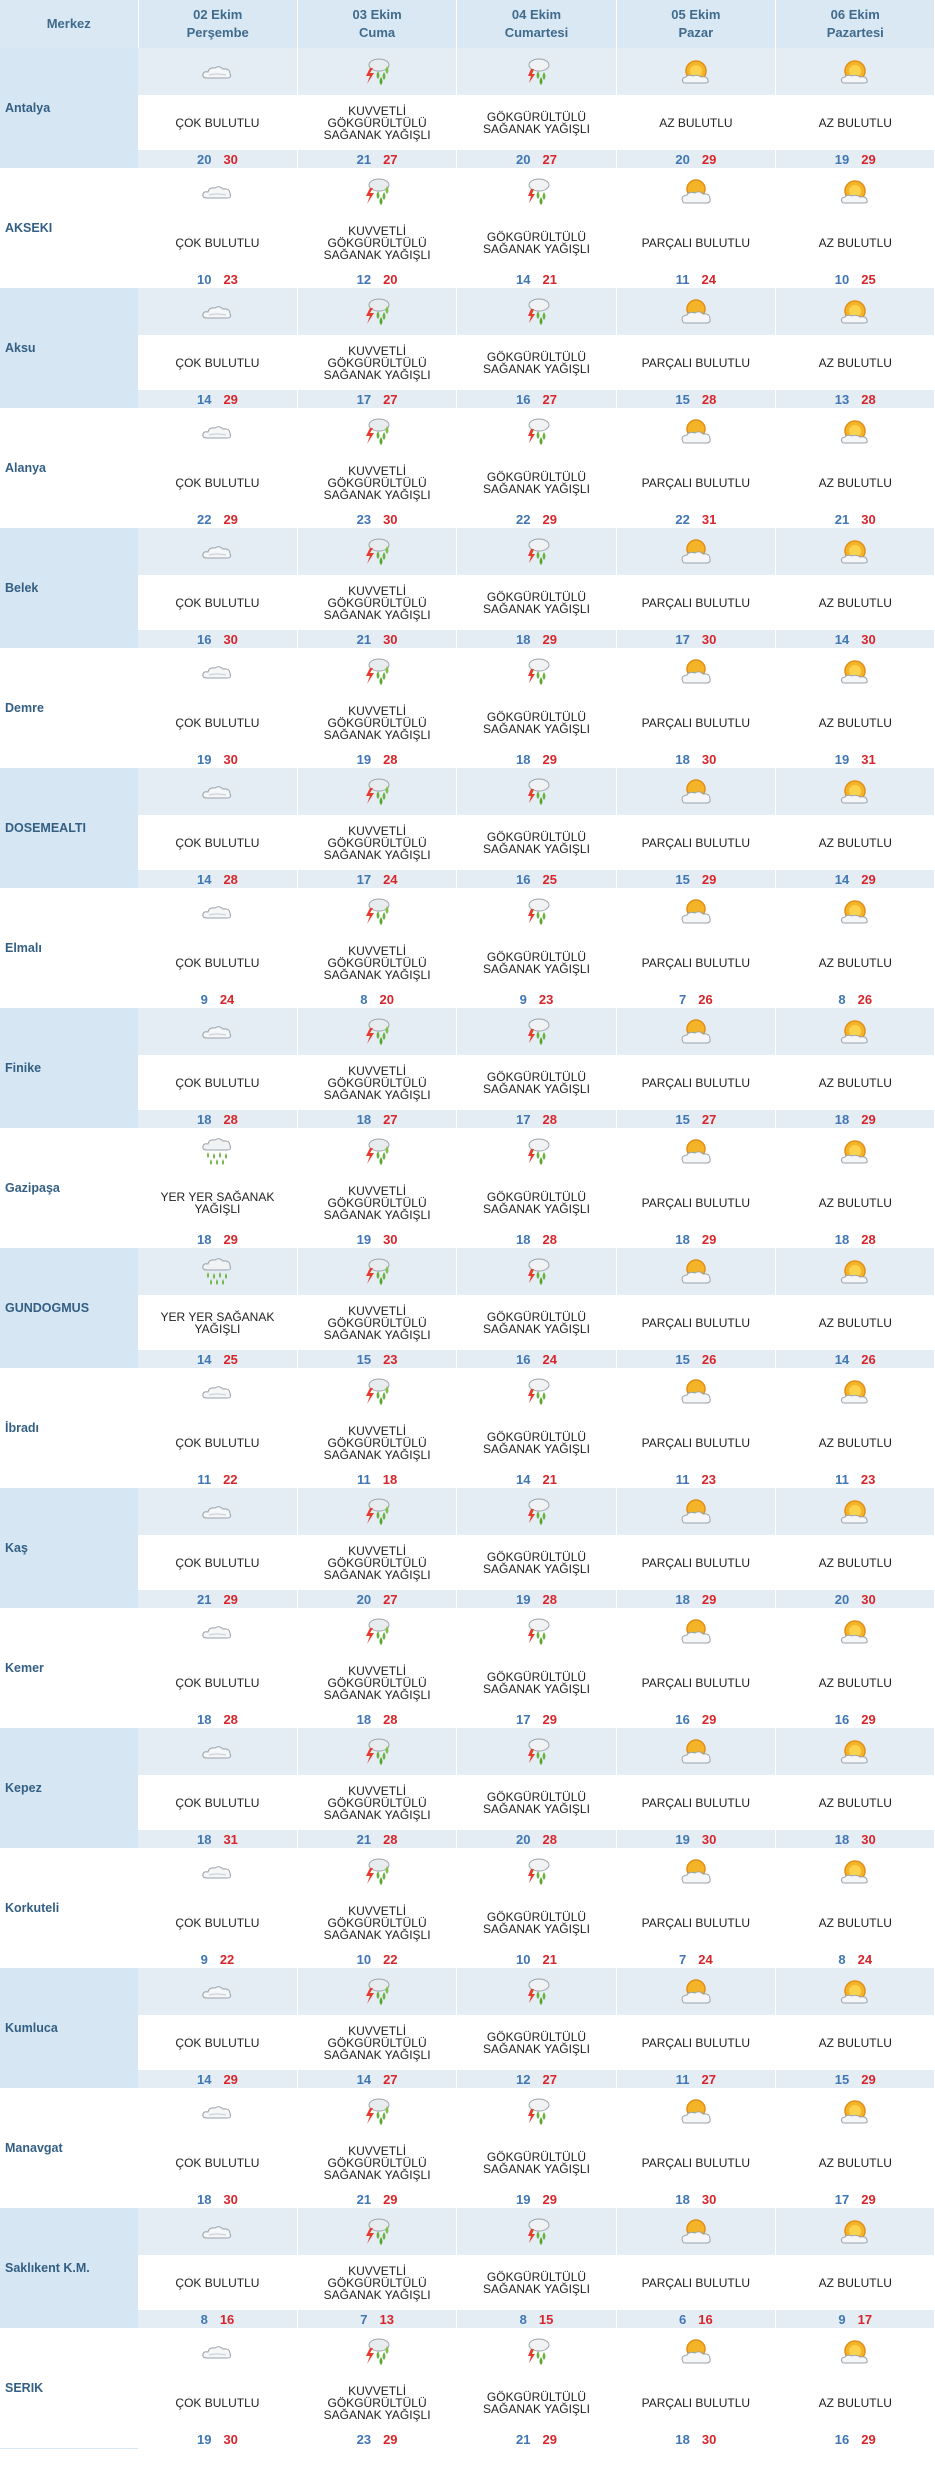 The image size is (935, 2471). I want to click on day-forecast: PARÇALI BULUTLU 11 27, so click(696, 2028).